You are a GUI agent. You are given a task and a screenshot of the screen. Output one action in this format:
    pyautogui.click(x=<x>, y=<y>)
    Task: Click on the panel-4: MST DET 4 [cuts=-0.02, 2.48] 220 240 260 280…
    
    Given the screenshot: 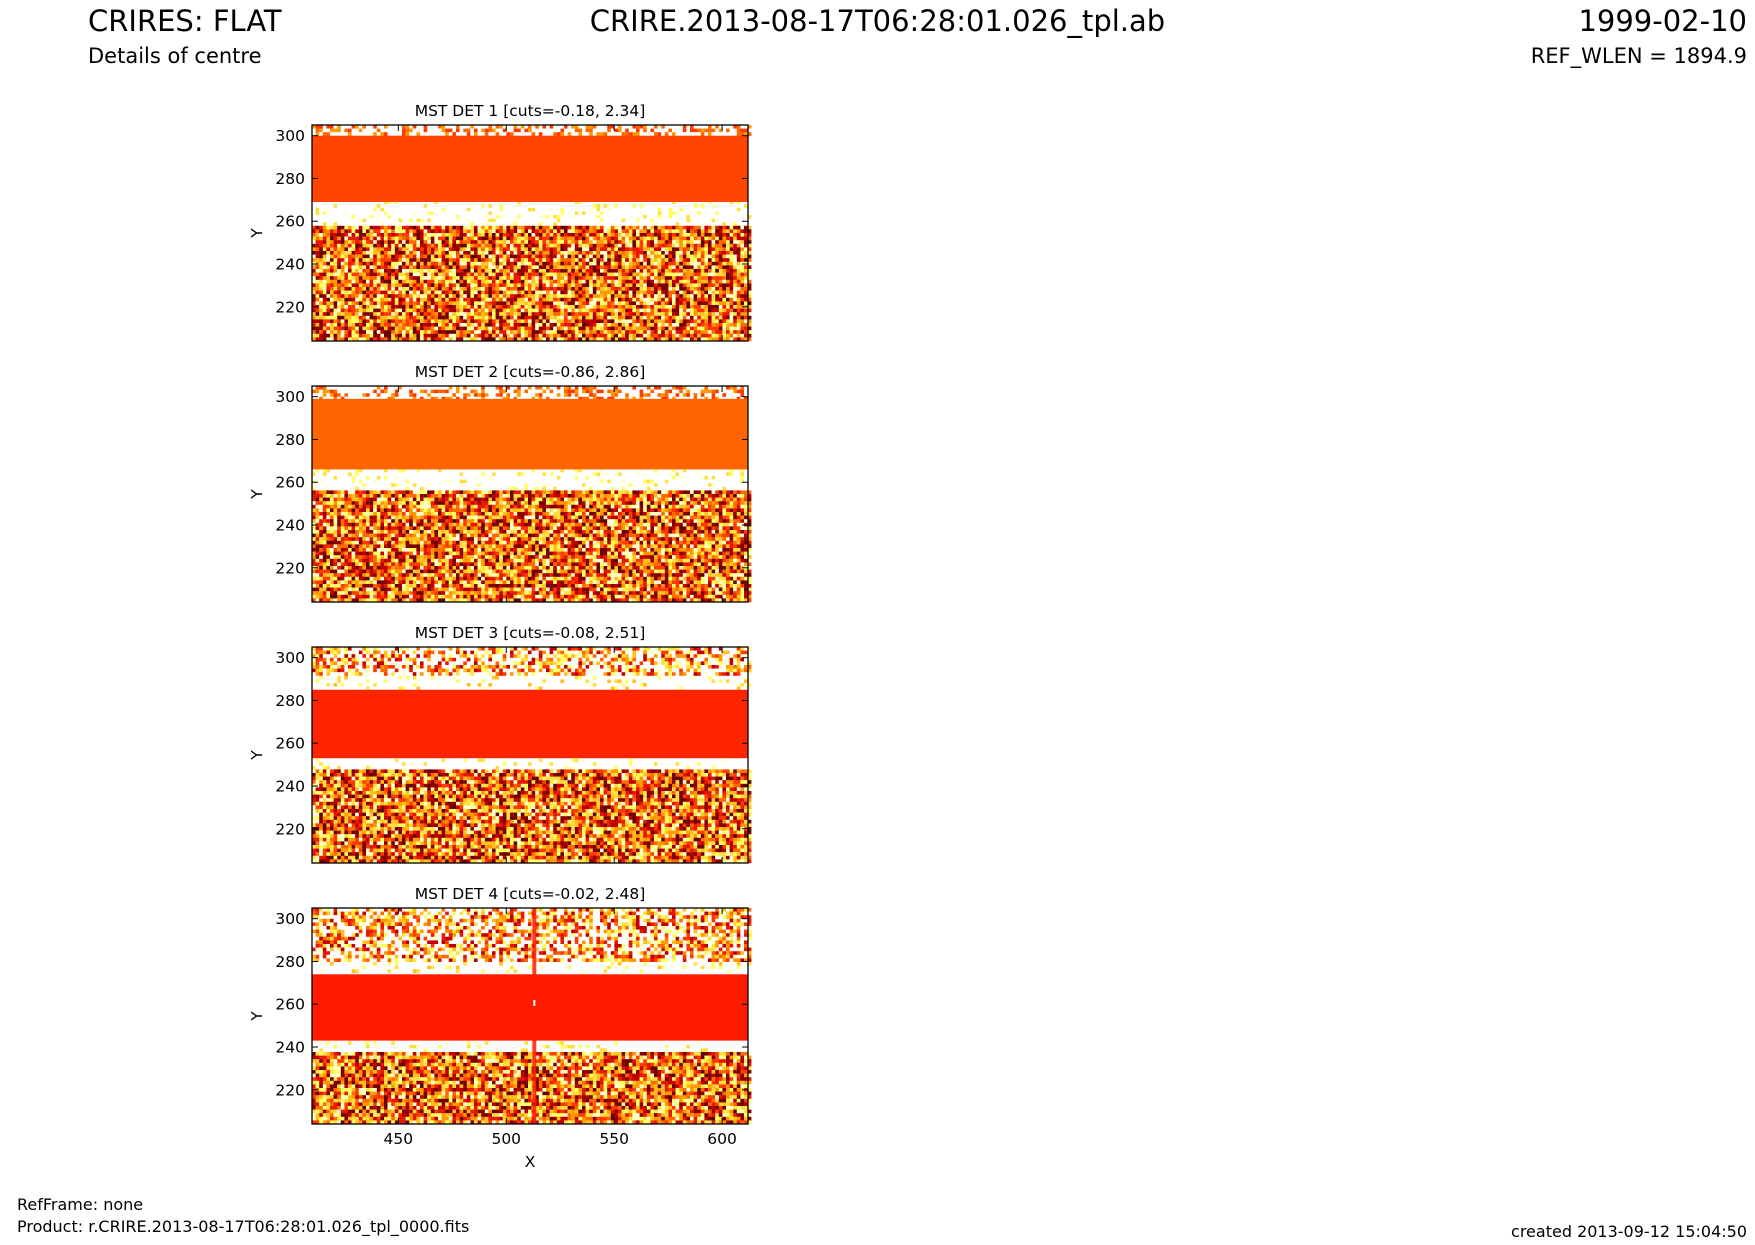 What is the action you would take?
    pyautogui.click(x=499, y=1028)
    